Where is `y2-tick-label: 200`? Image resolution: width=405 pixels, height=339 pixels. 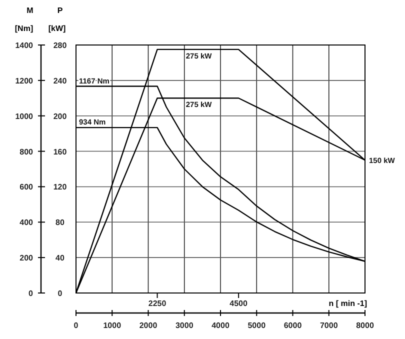
y2-tick-label: 200 is located at coordinates (60, 116).